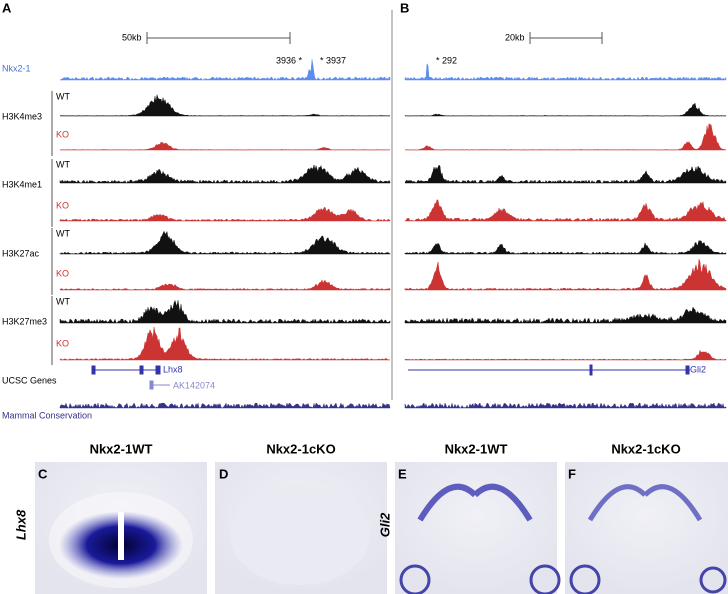 Image resolution: width=728 pixels, height=594 pixels. I want to click on scale-label: 20kb, so click(515, 37).